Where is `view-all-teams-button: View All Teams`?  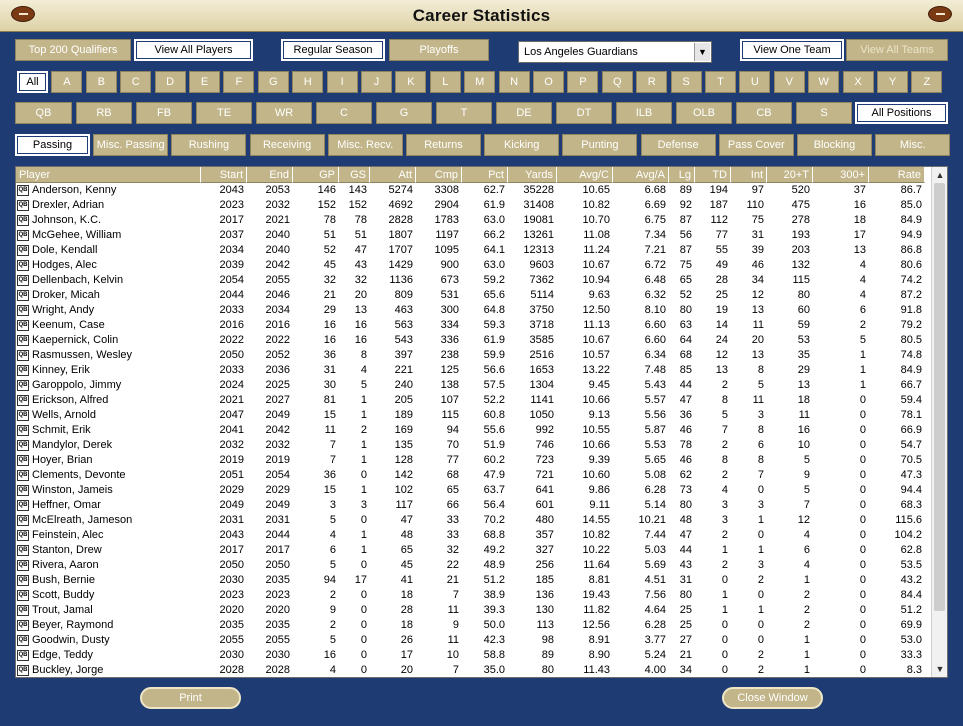
view-all-teams-button: View All Teams is located at coordinates (897, 50).